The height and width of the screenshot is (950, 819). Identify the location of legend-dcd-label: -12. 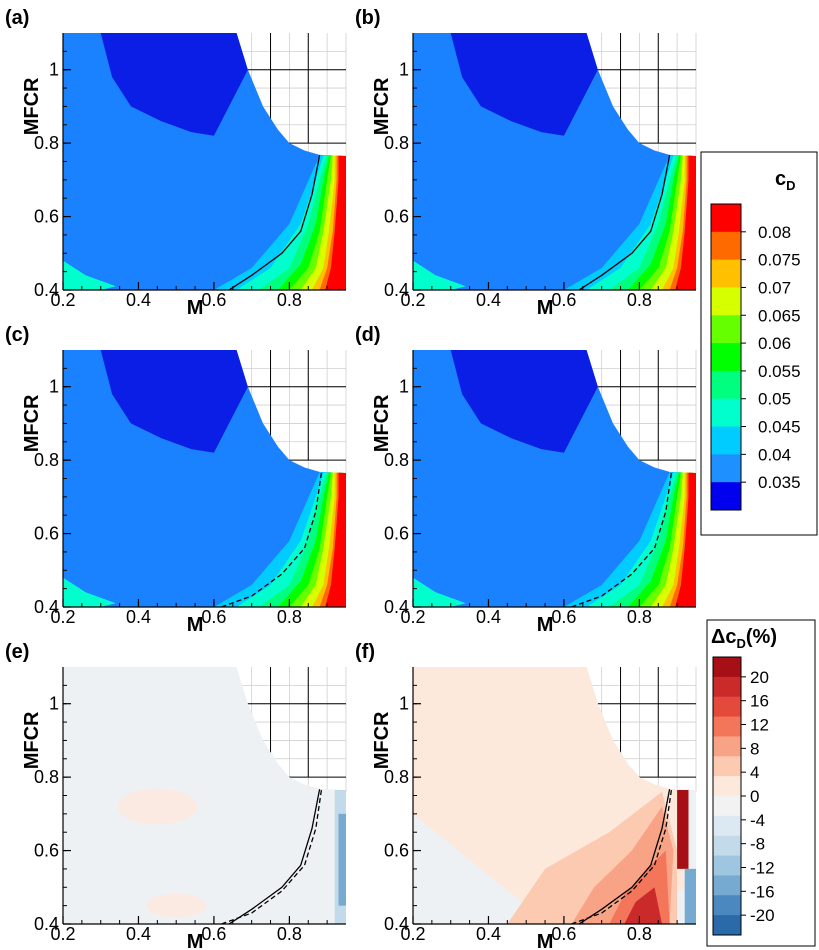
(762, 867).